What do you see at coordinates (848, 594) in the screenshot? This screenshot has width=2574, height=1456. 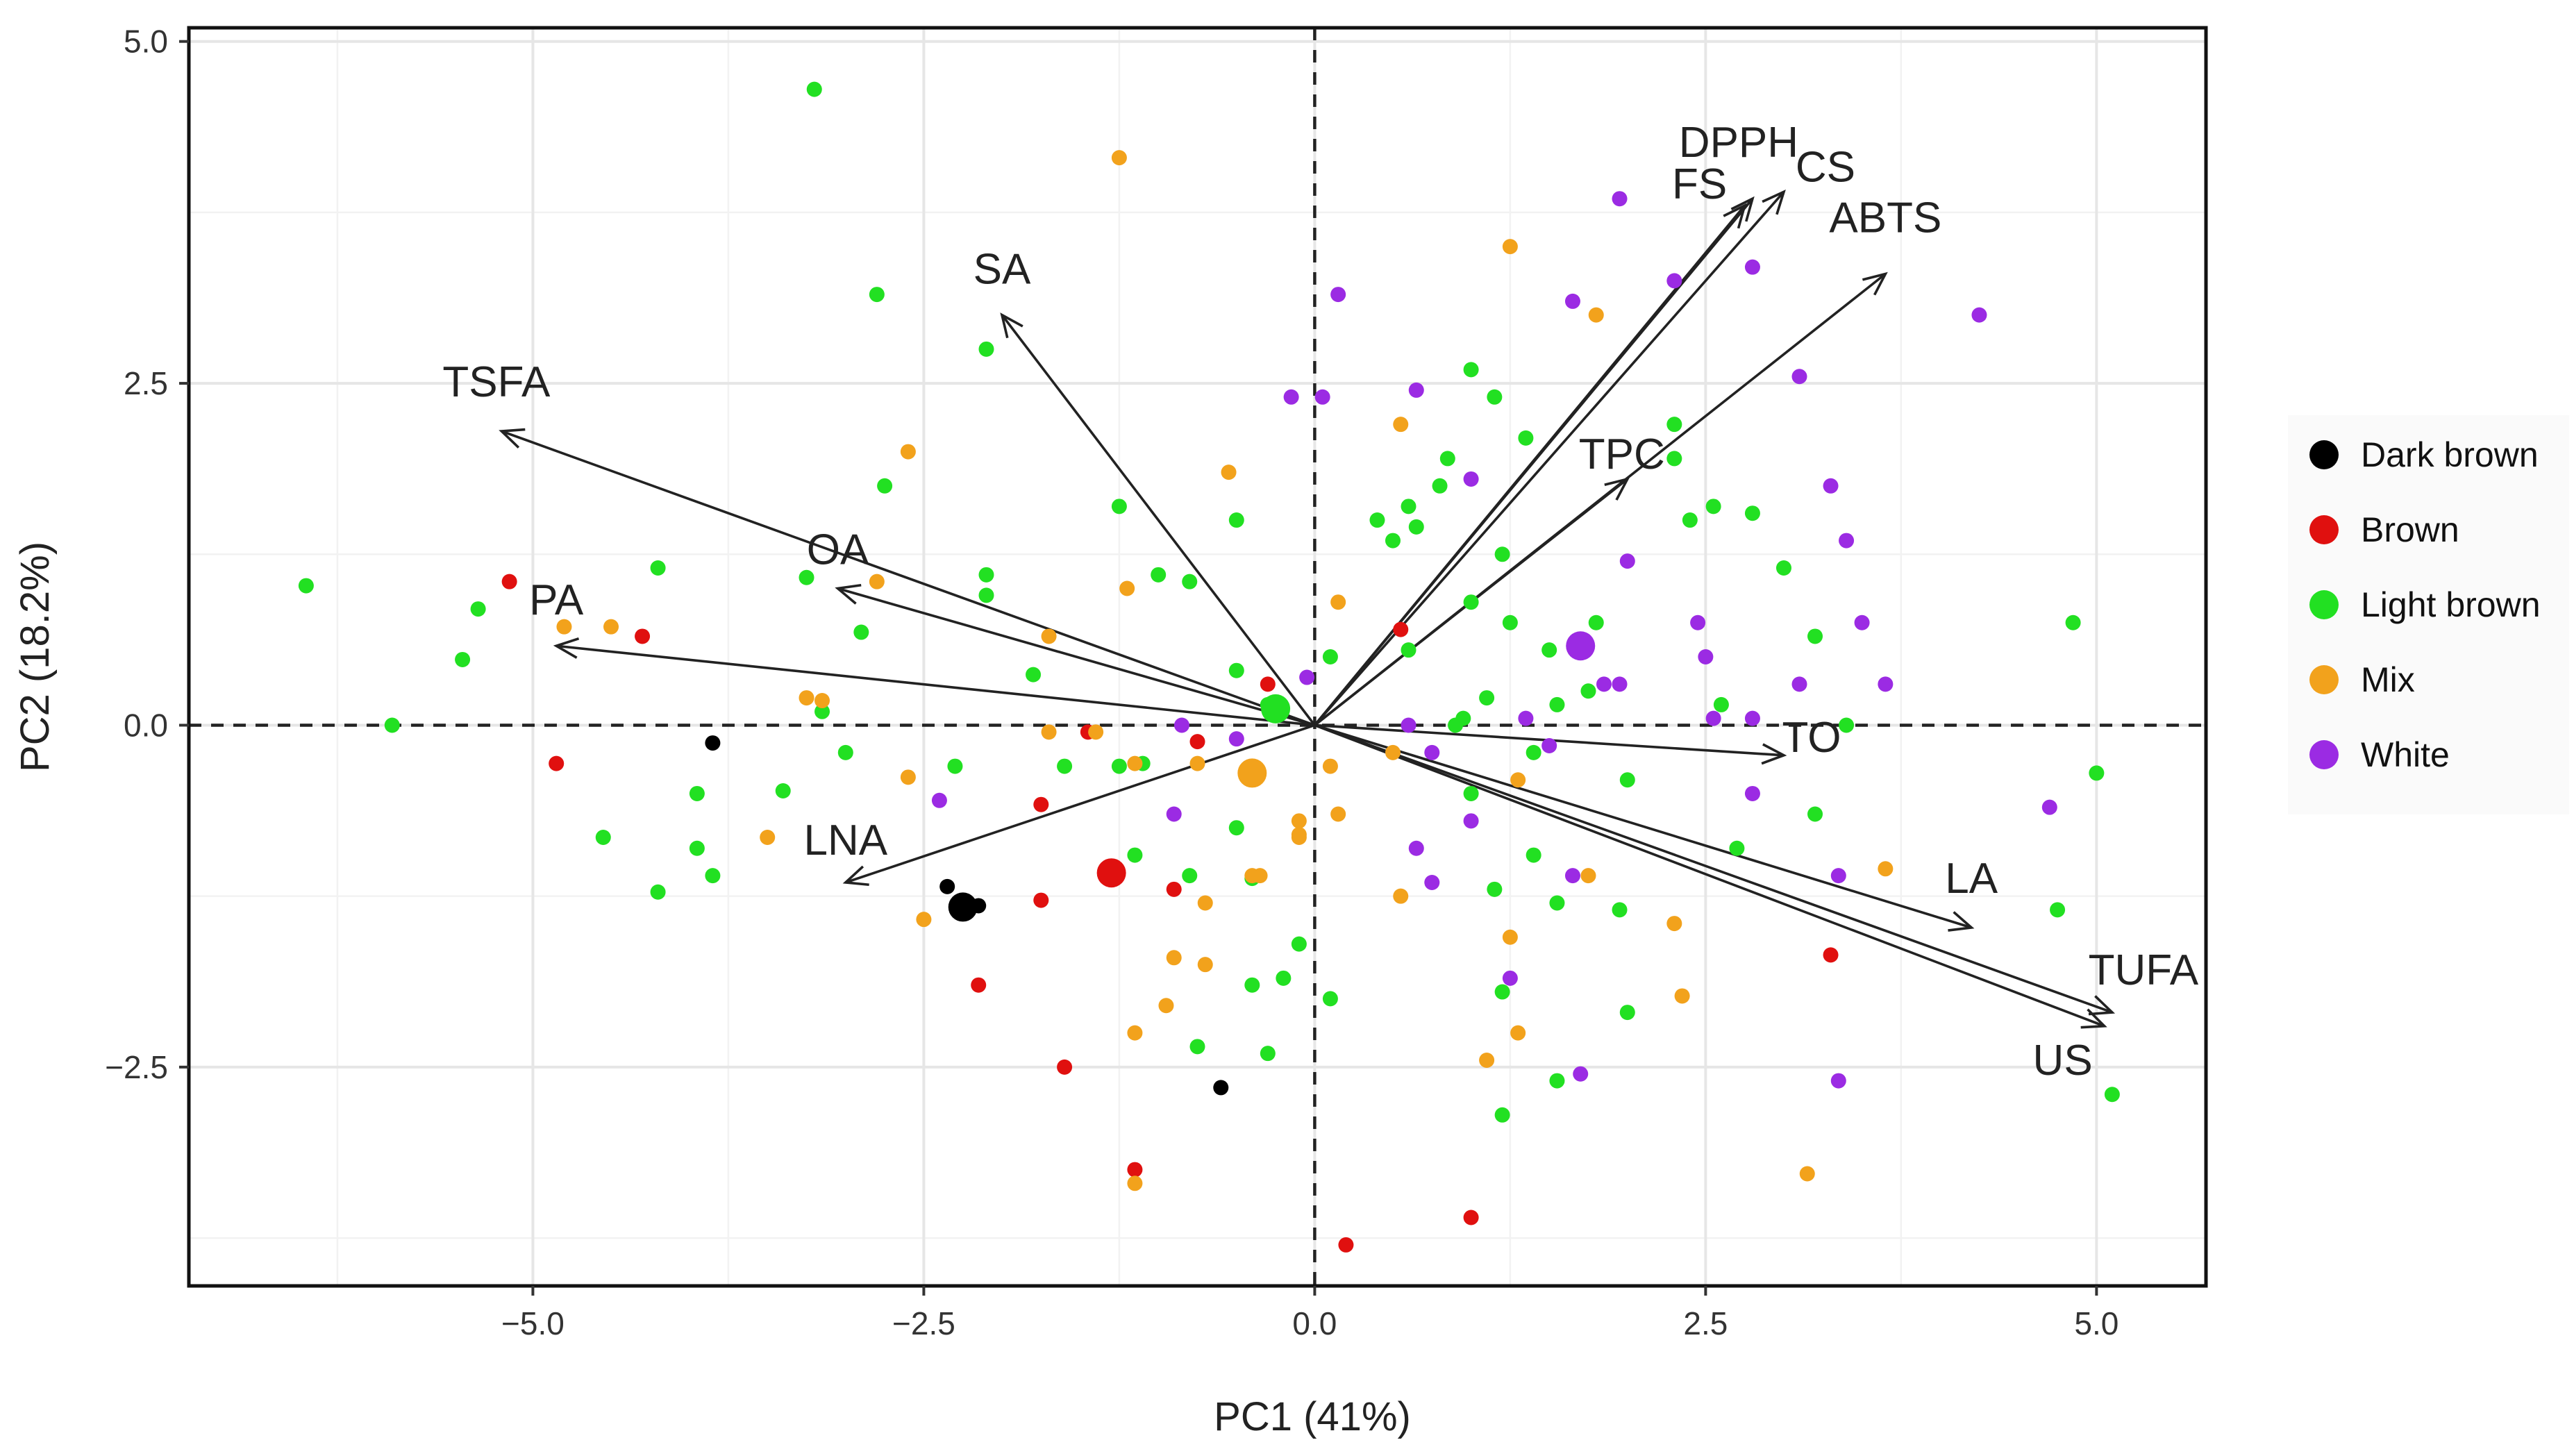 I see `arrow-head-oa` at bounding box center [848, 594].